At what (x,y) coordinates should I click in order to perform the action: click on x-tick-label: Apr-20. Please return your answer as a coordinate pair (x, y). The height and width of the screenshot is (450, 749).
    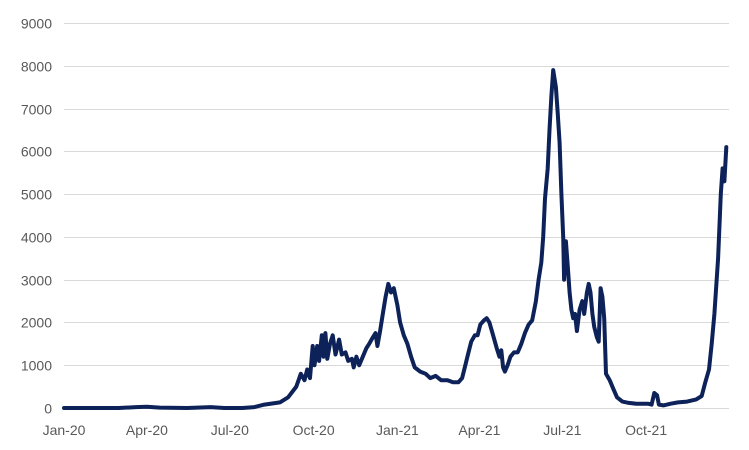
    Looking at the image, I should click on (147, 430).